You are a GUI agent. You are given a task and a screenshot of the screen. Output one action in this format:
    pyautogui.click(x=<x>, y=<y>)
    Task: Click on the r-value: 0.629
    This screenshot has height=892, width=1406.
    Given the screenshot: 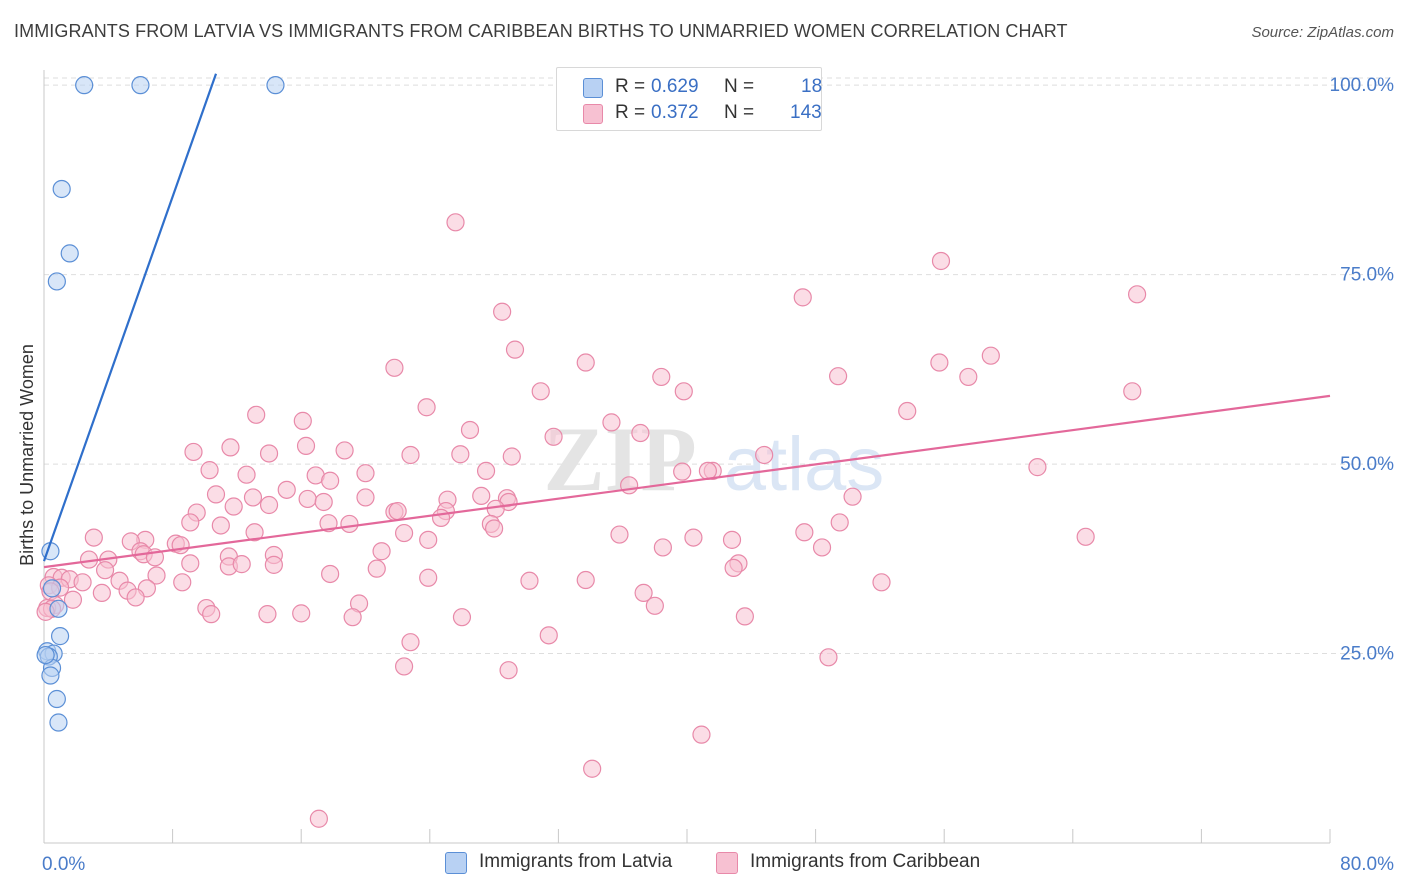 What is the action you would take?
    pyautogui.click(x=675, y=86)
    